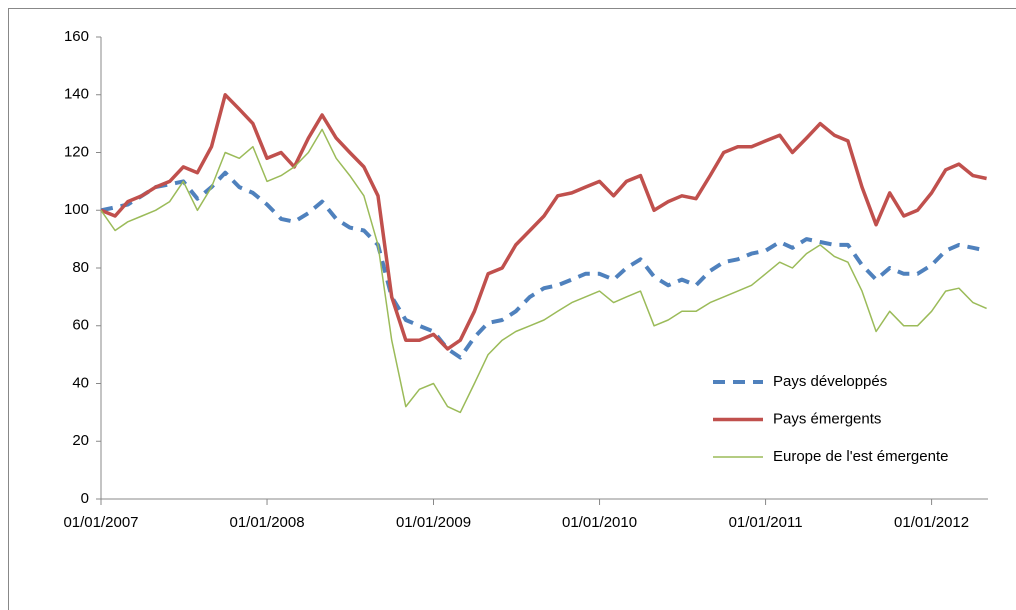  I want to click on x-tick-label: 01/01/2009, so click(433, 522).